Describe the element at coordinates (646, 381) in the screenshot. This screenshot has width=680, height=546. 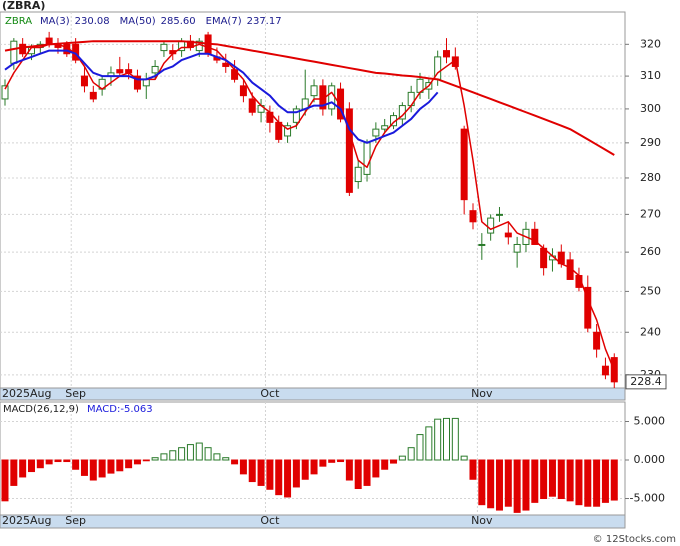
I see `price-tag-label: 228.4` at that location.